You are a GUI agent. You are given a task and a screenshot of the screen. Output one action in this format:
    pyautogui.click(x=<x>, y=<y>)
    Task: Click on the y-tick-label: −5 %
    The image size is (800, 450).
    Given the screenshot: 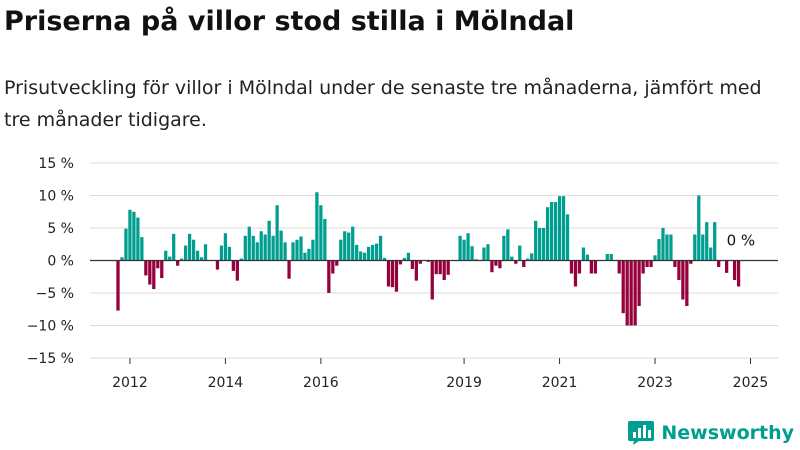 What is the action you would take?
    pyautogui.click(x=55, y=294)
    